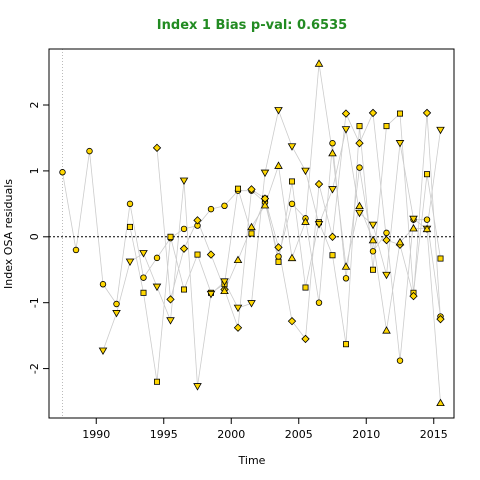  What do you see at coordinates (34, 368) in the screenshot?
I see `y-tick-label: -2` at bounding box center [34, 368].